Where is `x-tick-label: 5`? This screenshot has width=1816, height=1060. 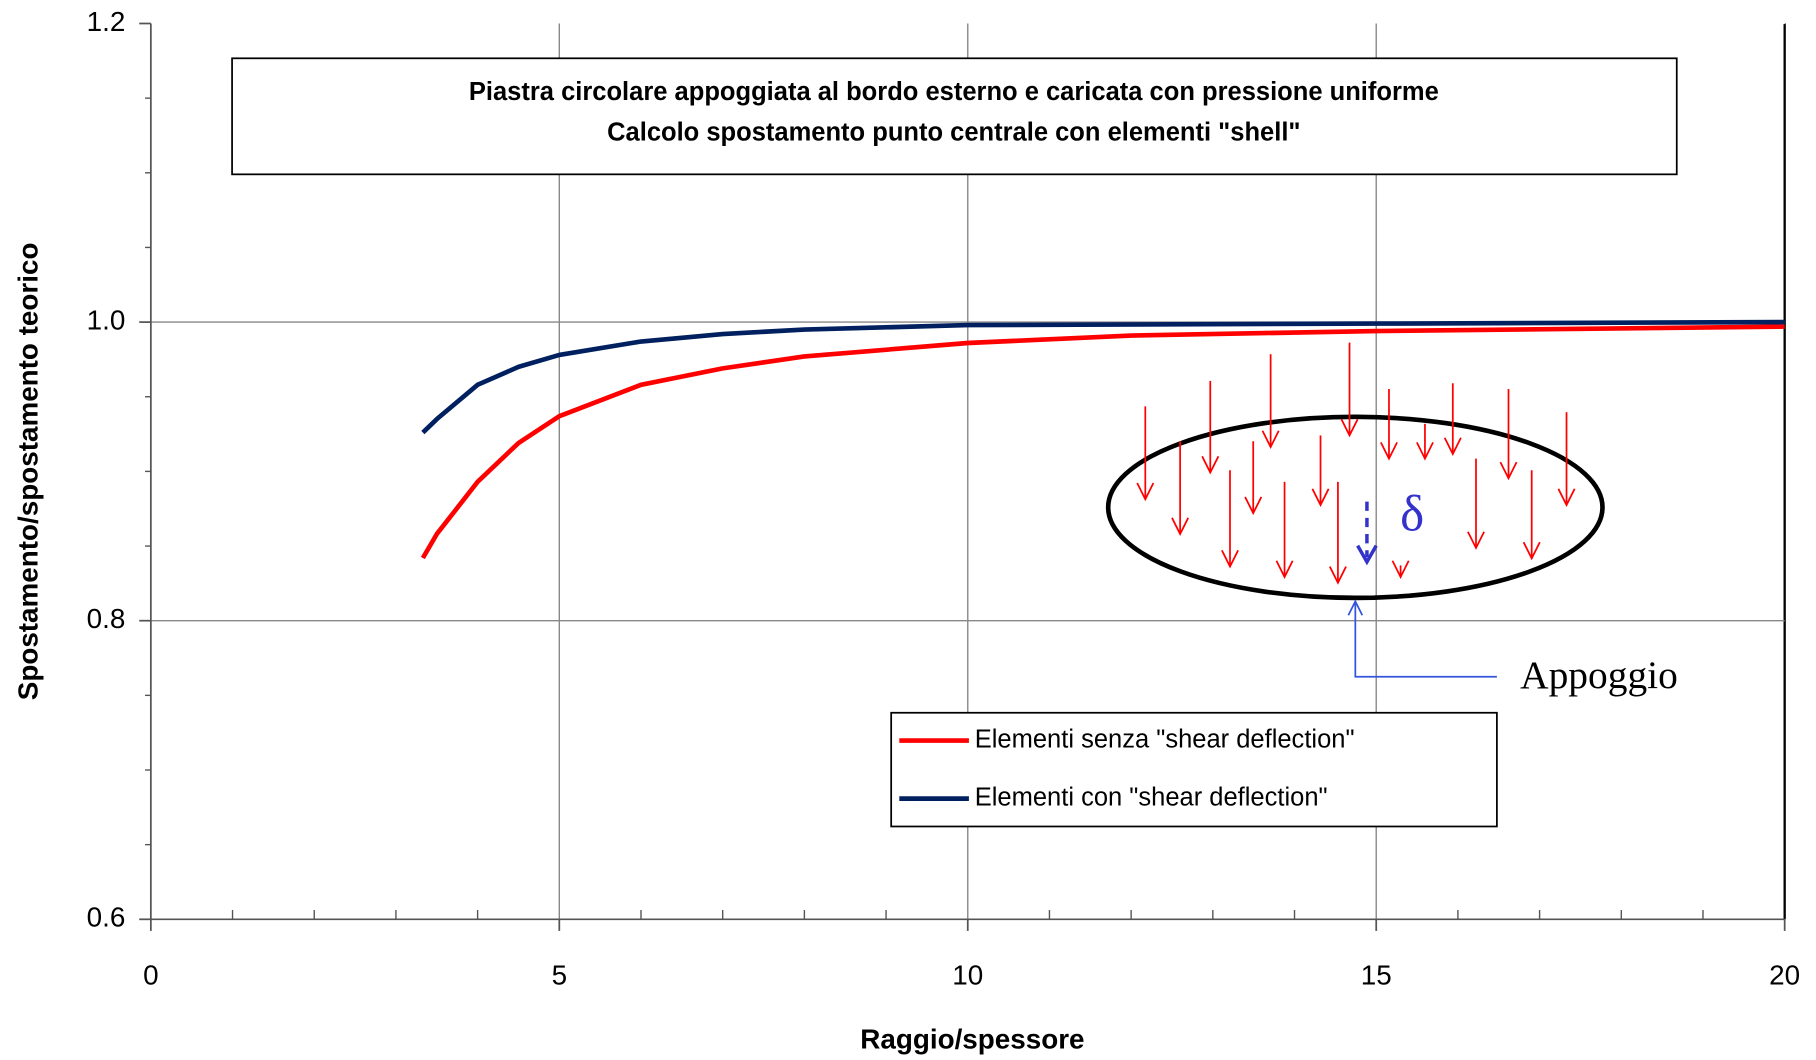
x-tick-label: 5 is located at coordinates (559, 975).